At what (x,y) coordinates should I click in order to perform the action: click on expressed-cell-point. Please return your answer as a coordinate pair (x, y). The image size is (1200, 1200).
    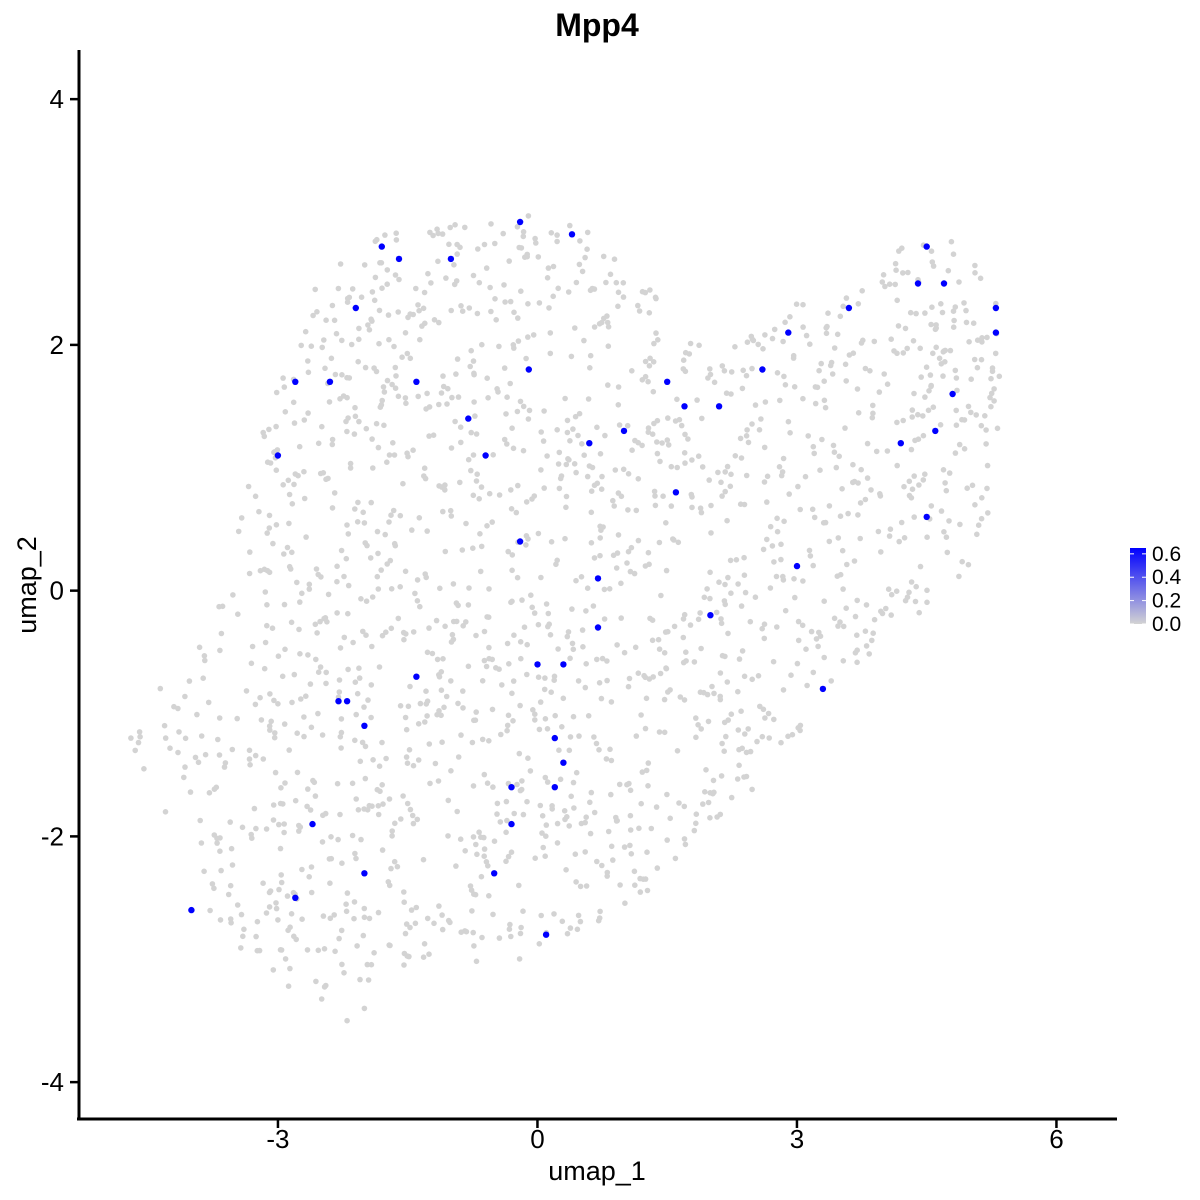
    Looking at the image, I should click on (511, 824).